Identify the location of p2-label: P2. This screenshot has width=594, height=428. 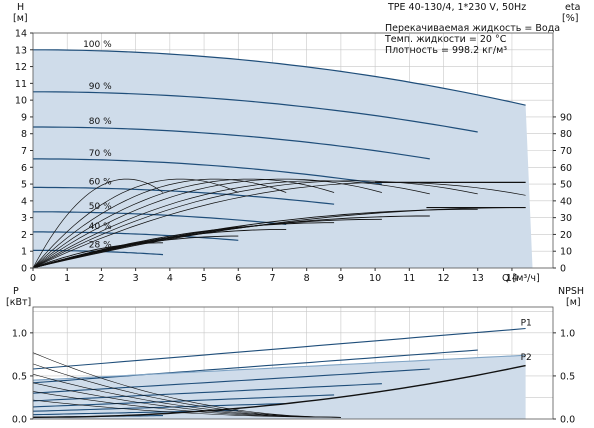
(526, 358).